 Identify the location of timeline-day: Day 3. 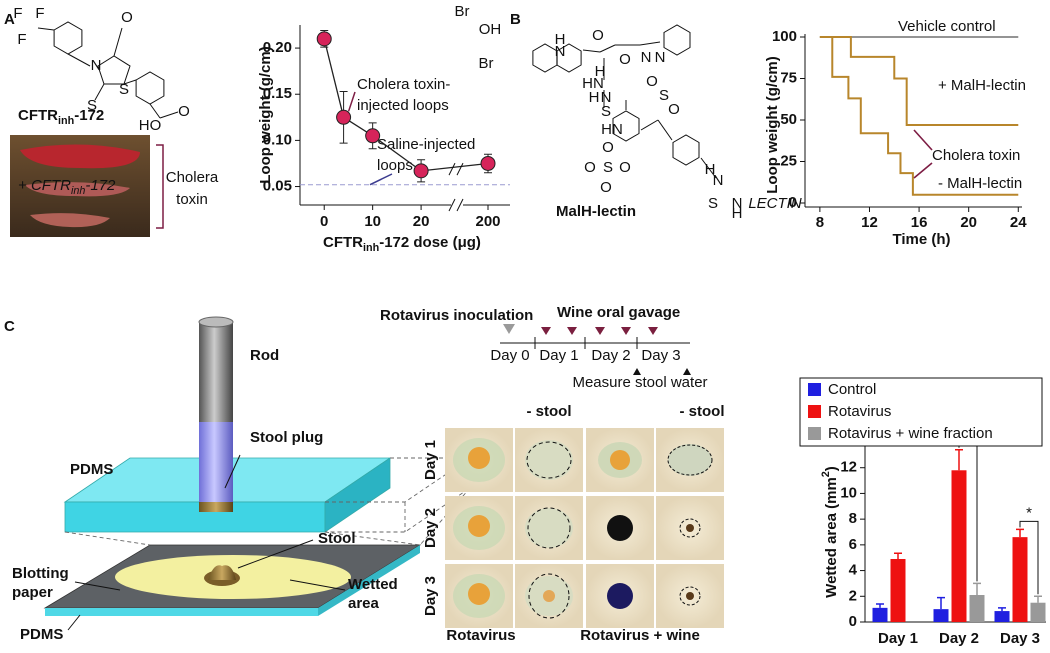
(660, 355).